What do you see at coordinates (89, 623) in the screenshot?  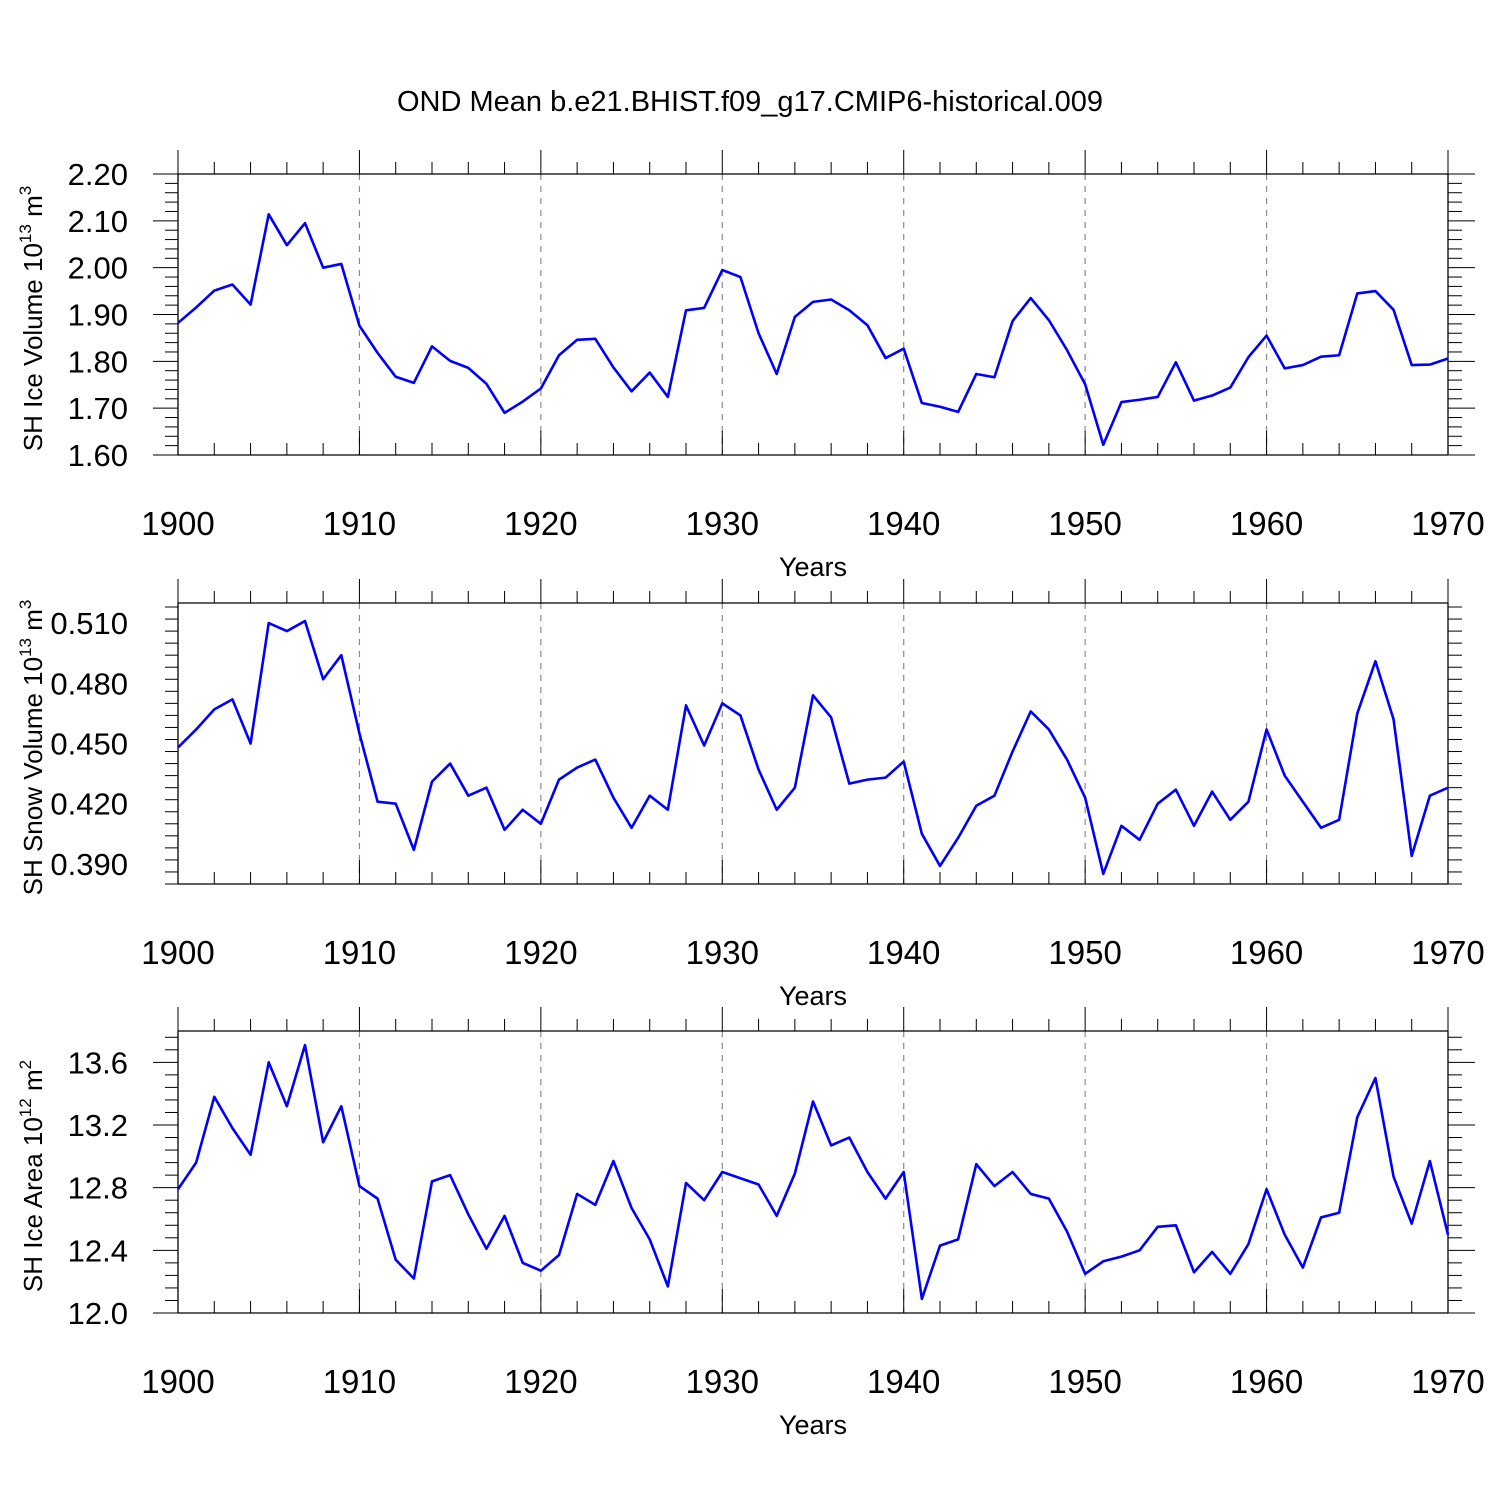 I see `y-tick-label: 0.510` at bounding box center [89, 623].